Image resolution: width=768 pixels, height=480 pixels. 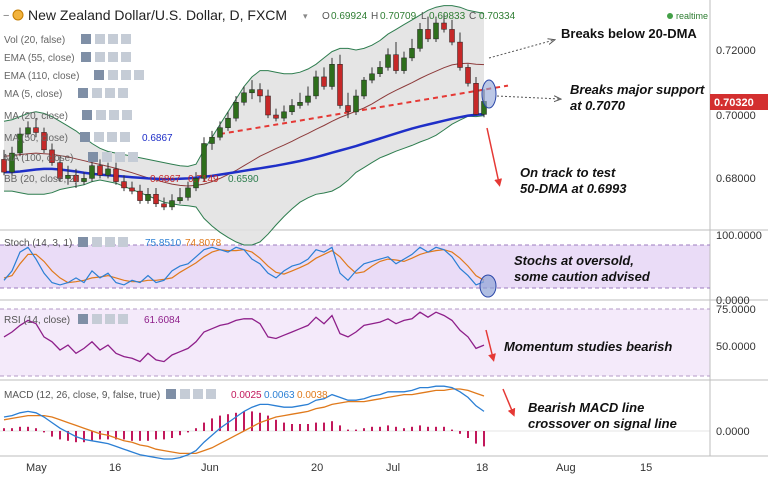 What do you see at coordinates (36, 116) in the screenshot?
I see `indicator-label: MA (20, close)` at bounding box center [36, 116].